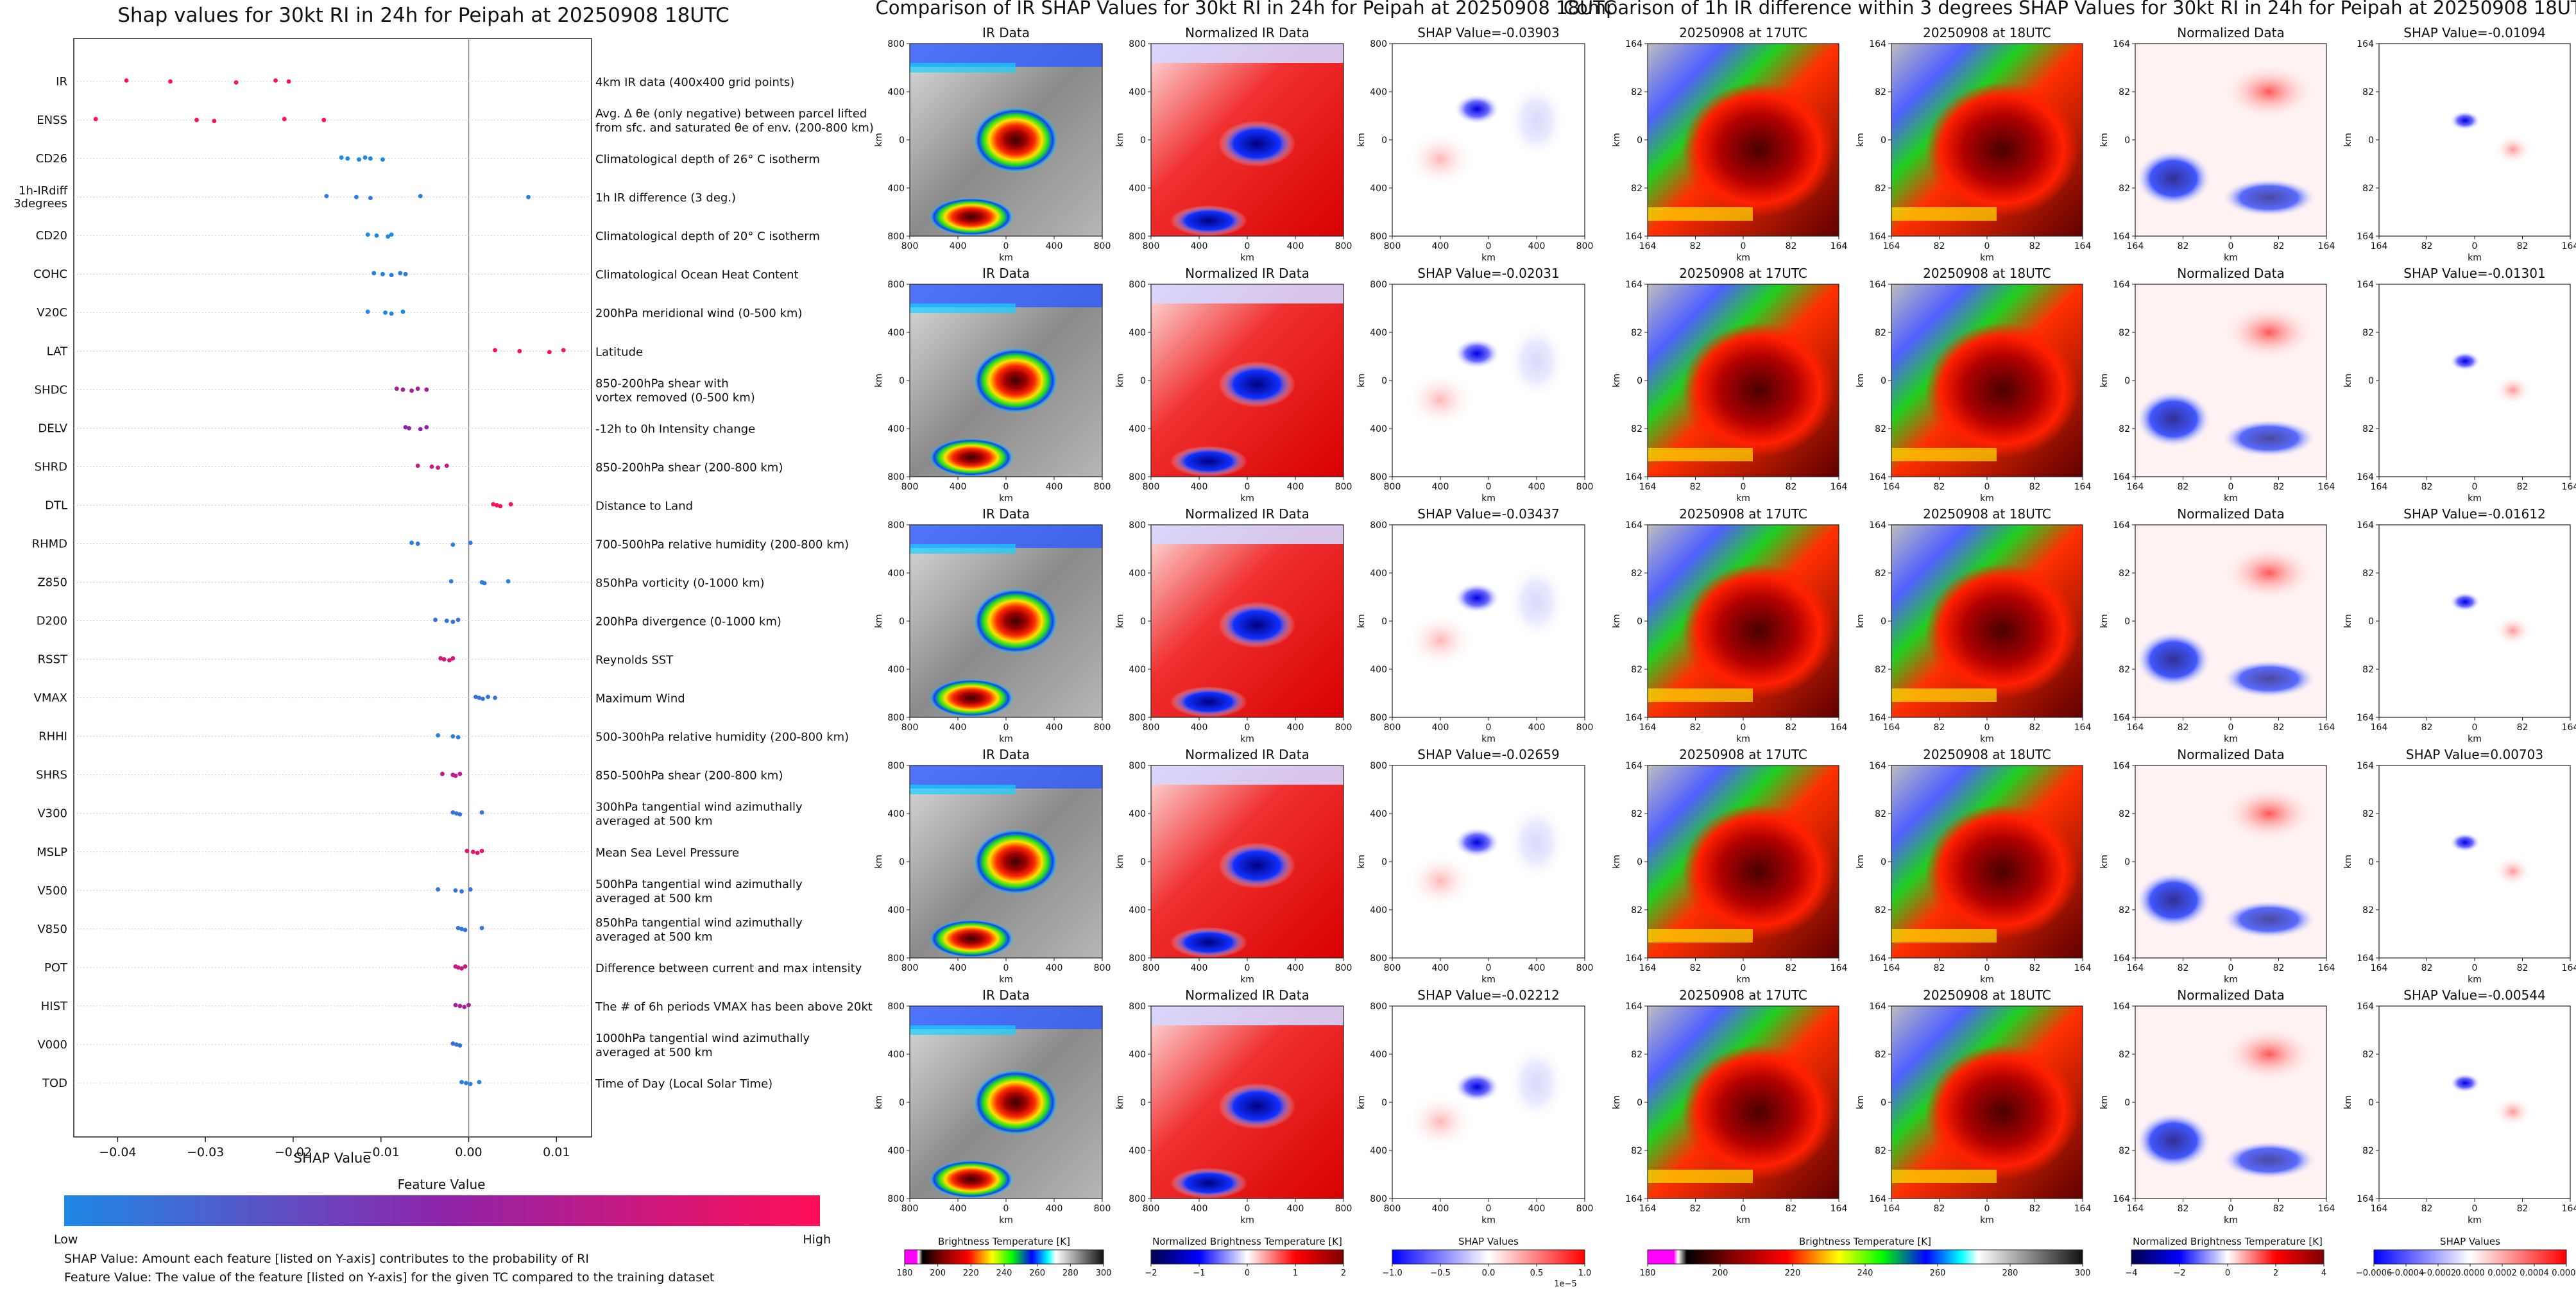  I want to click on colorbar-tick-label: −4, so click(2131, 1273).